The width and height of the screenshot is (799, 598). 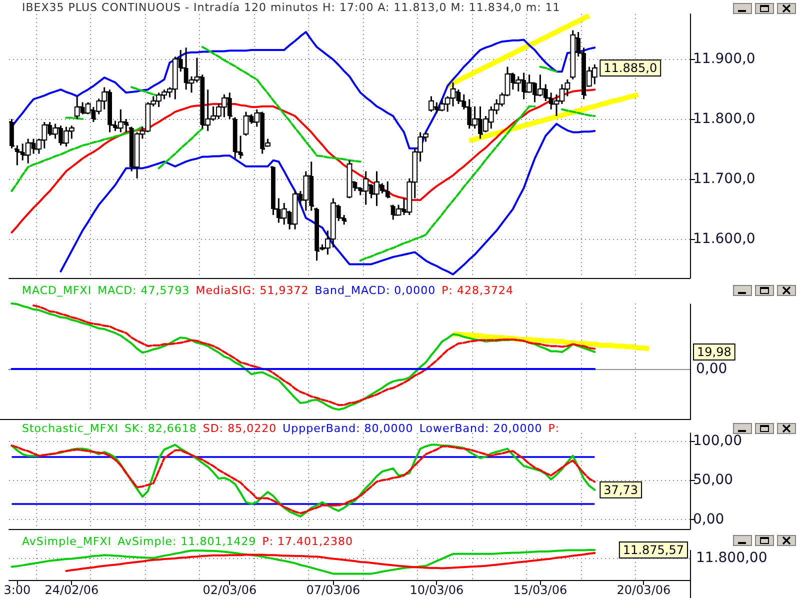 I want to click on text: MACD: 47,5793, so click(x=144, y=290).